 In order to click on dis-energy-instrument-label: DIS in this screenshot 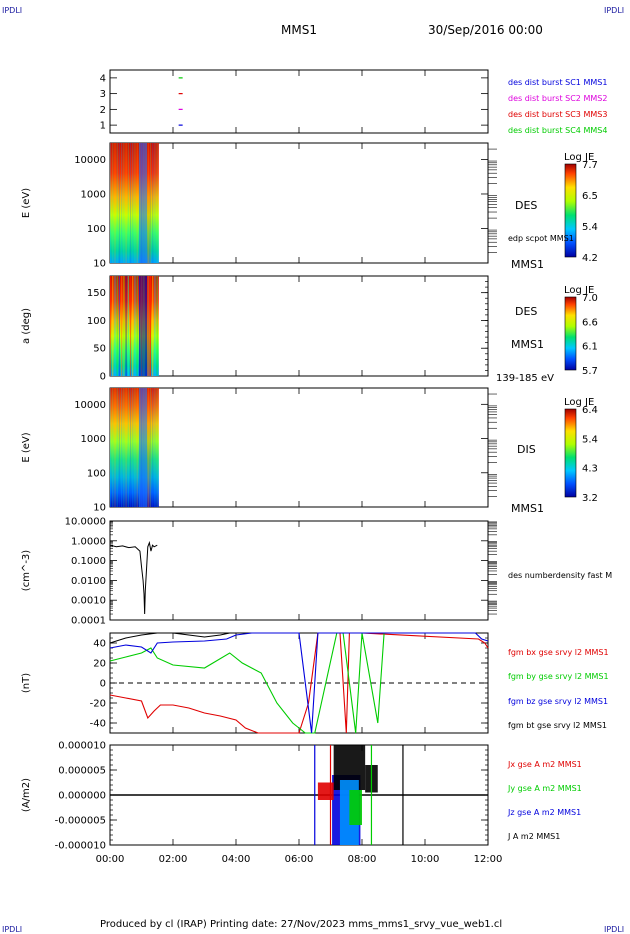, I will do `click(526, 449)`.